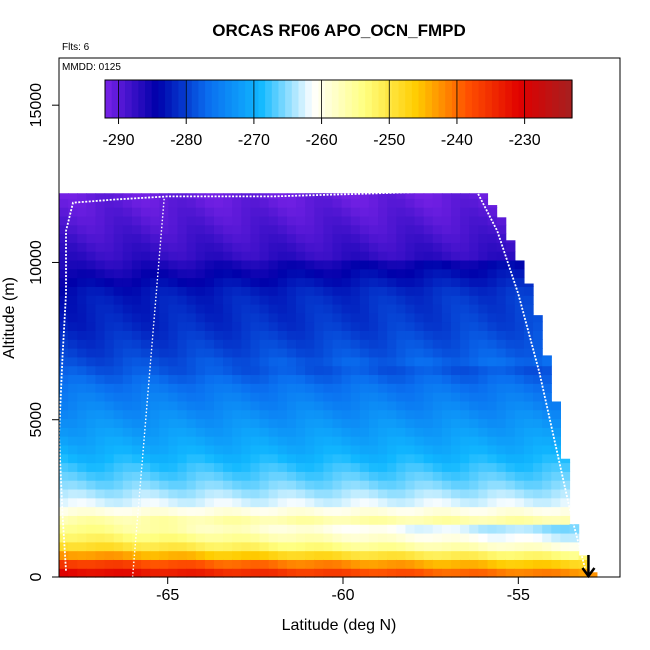  Describe the element at coordinates (342, 99) in the screenshot. I see `colorbar-segment` at that location.